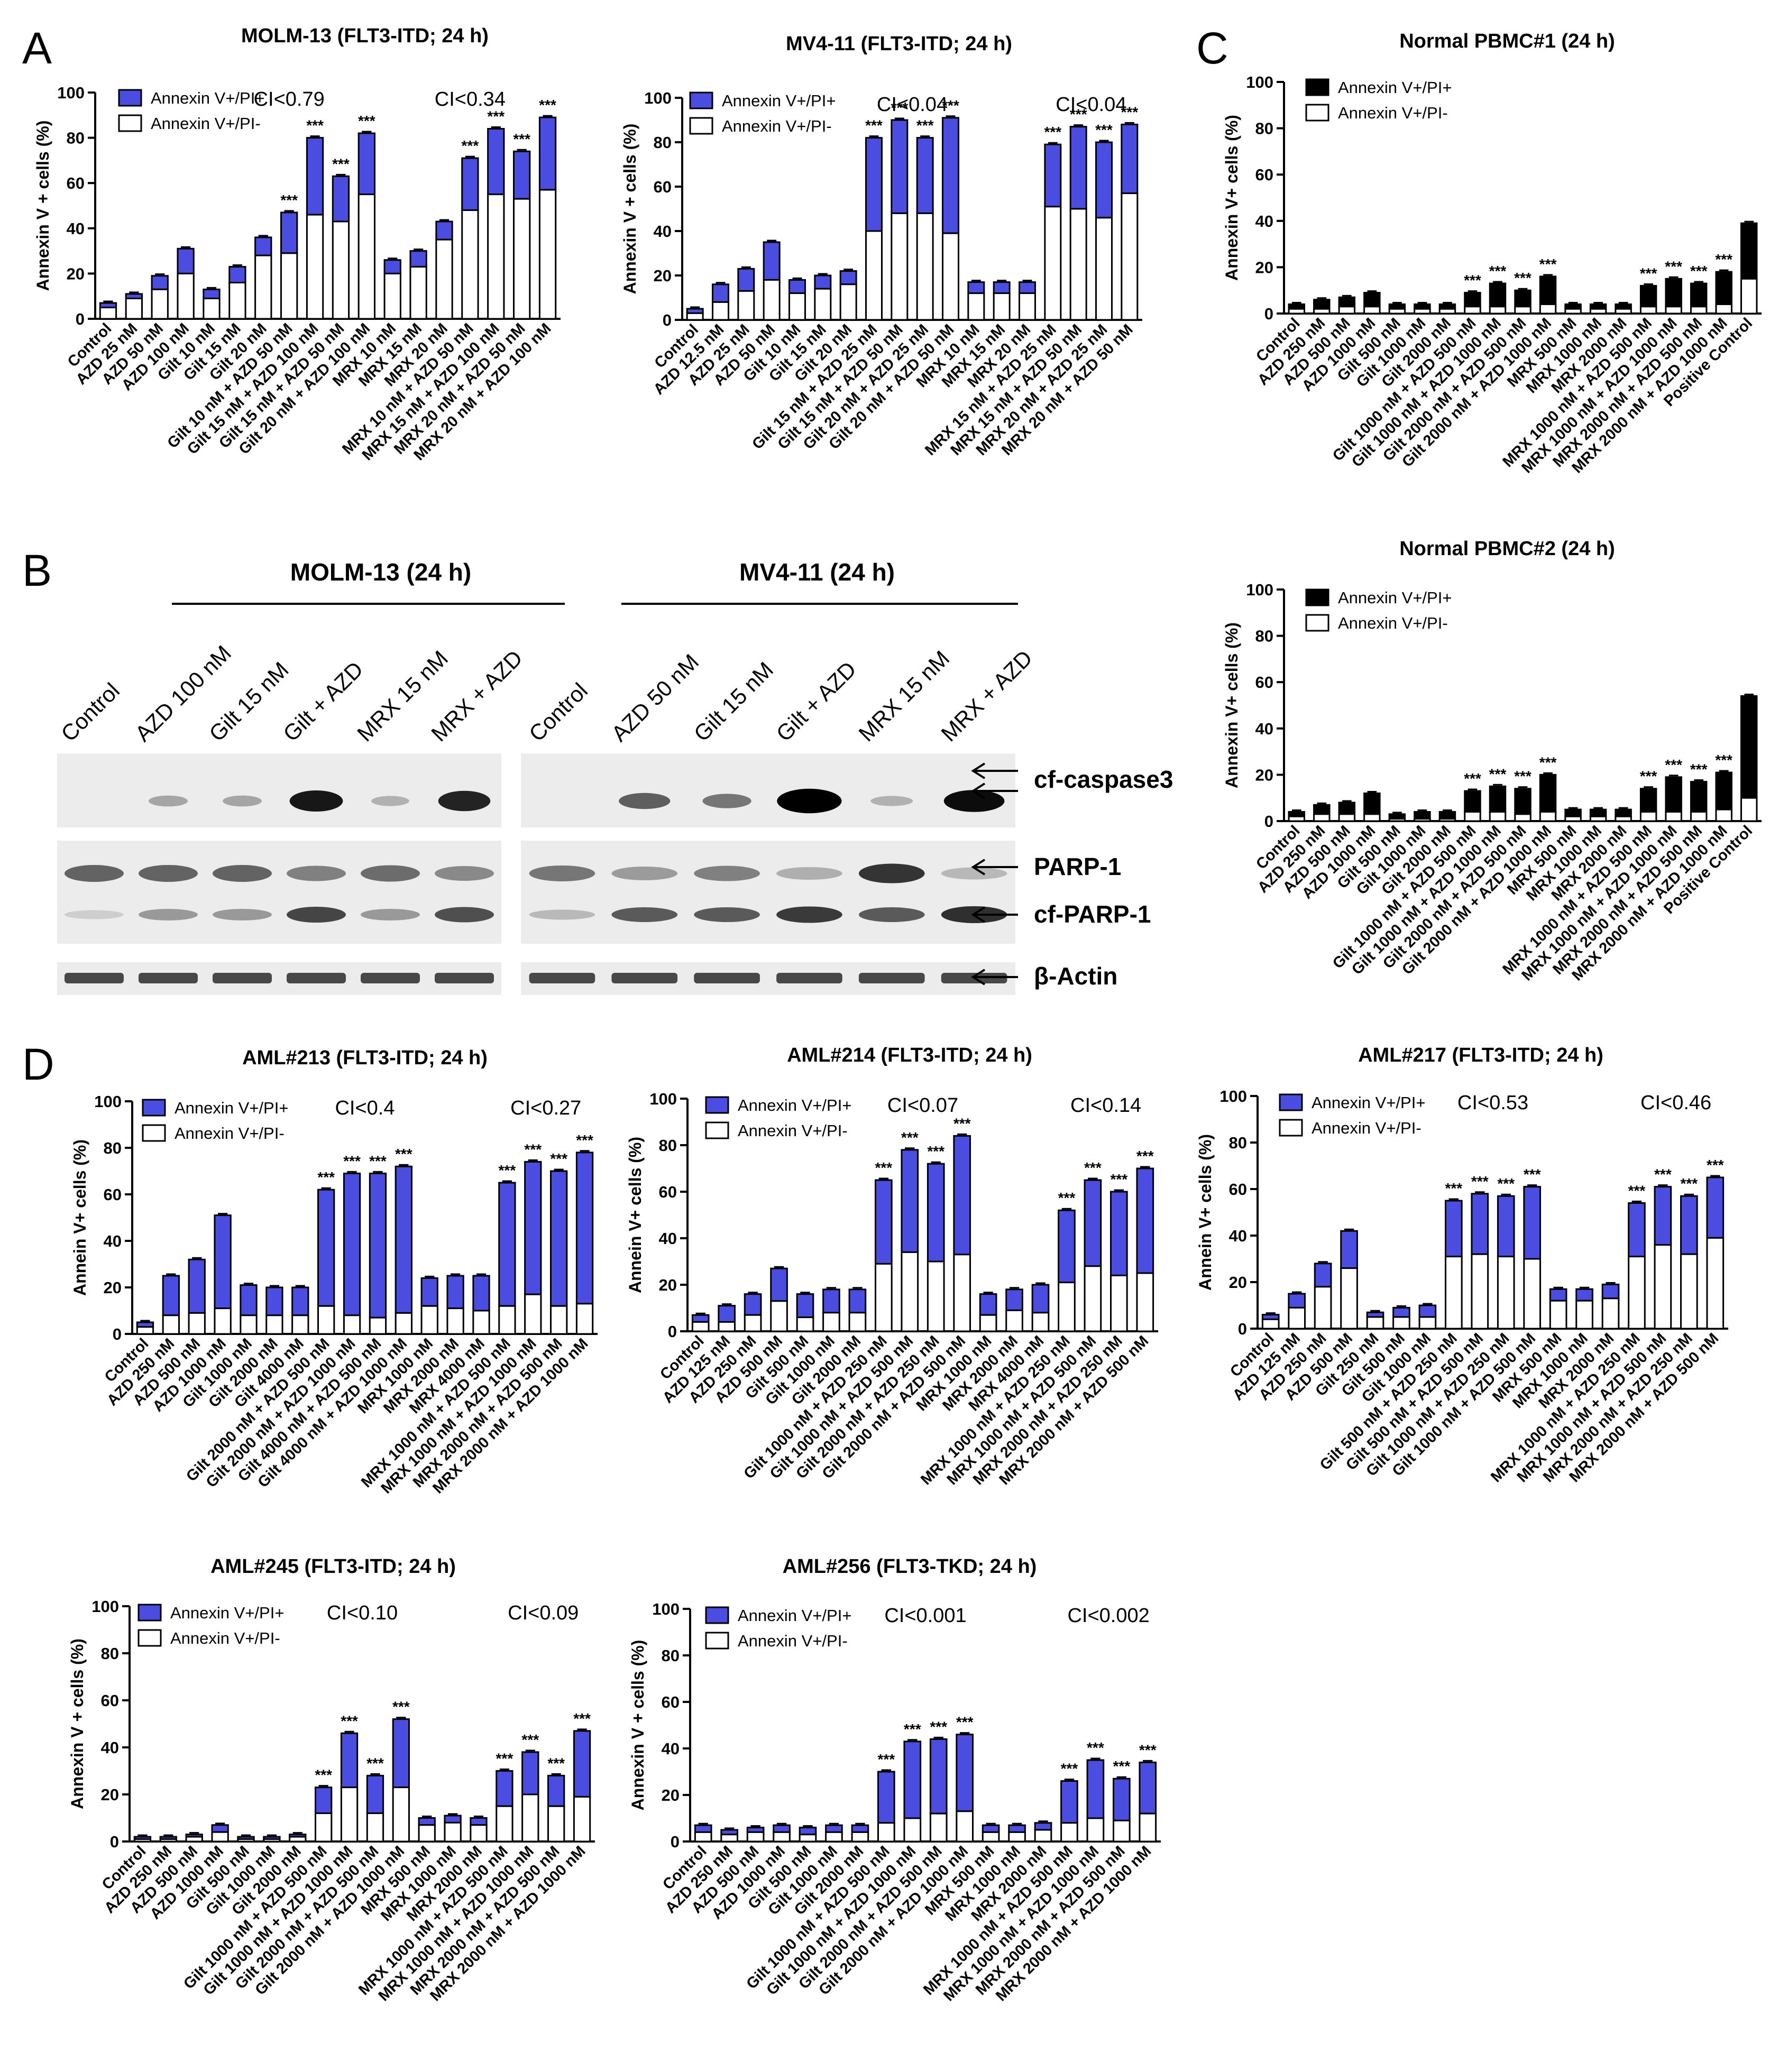 The image size is (1779, 2072). What do you see at coordinates (910, 1566) in the screenshot?
I see `chart-title: AML#256 (FLT3-TKD; 24 h)` at bounding box center [910, 1566].